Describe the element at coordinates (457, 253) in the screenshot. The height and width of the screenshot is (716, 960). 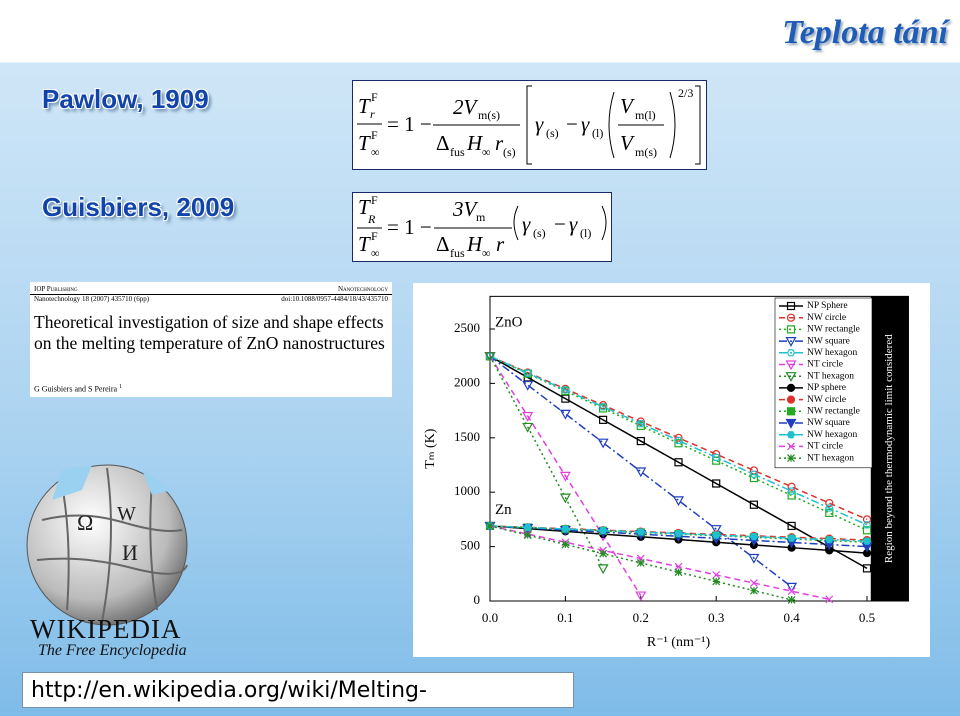
I see `symbol: fus` at that location.